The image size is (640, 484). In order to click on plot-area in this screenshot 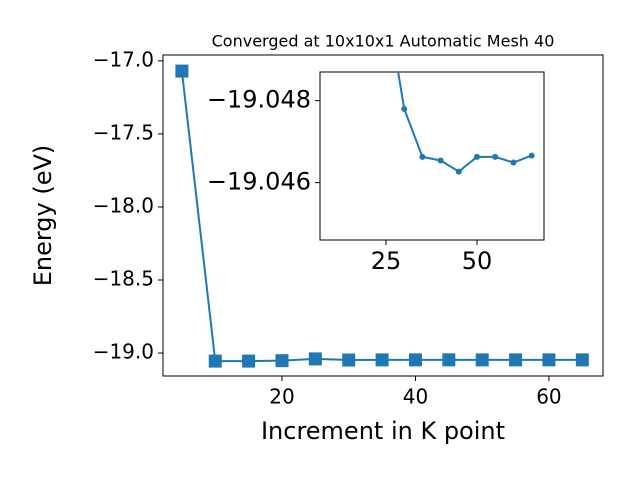, I will do `click(432, 156)`.